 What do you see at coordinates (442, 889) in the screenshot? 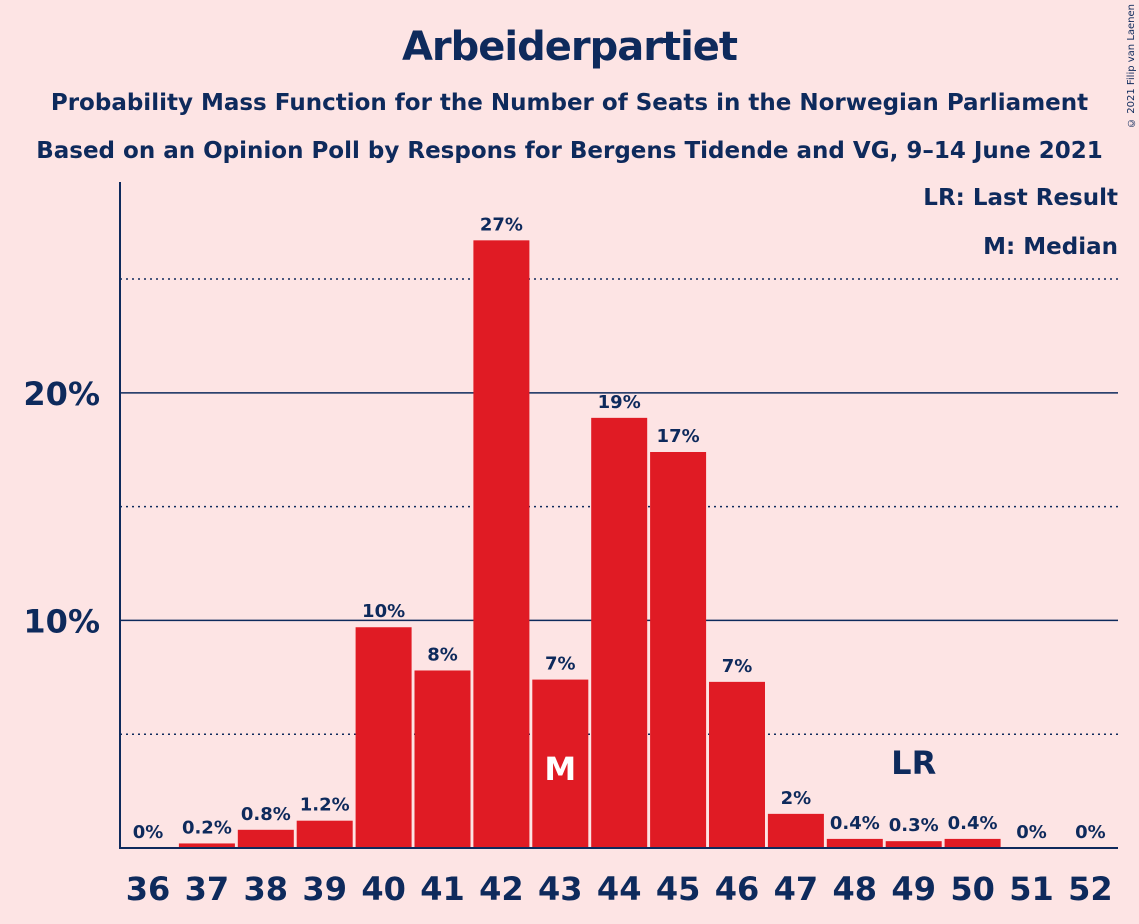
I see `x-tick-label: 41` at bounding box center [442, 889].